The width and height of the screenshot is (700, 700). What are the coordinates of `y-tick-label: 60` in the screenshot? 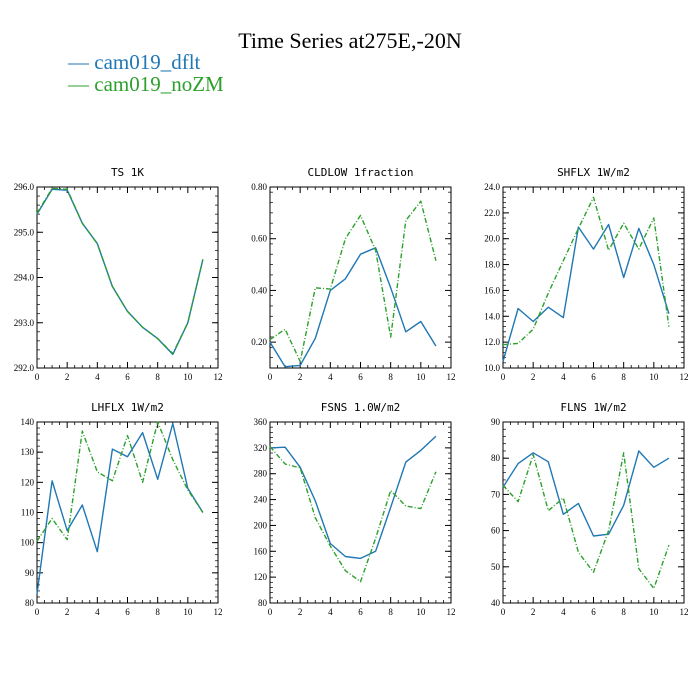 It's located at (496, 531).